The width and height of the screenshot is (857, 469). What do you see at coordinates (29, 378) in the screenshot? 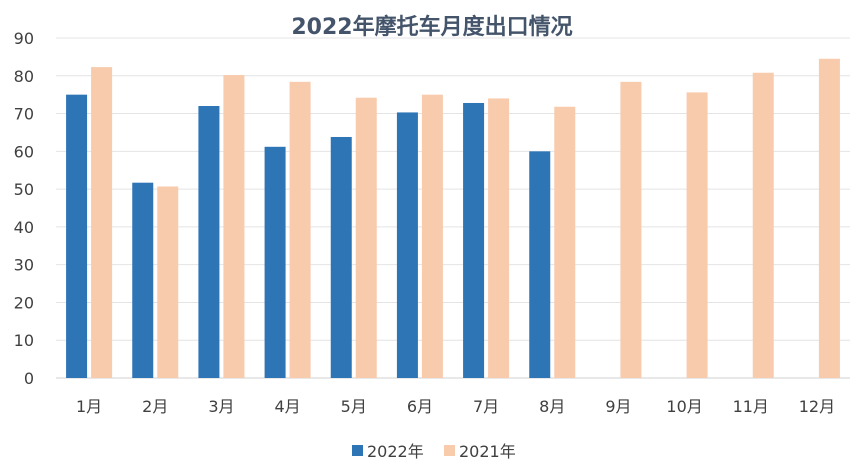
I see `y-tick-label: 0` at bounding box center [29, 378].